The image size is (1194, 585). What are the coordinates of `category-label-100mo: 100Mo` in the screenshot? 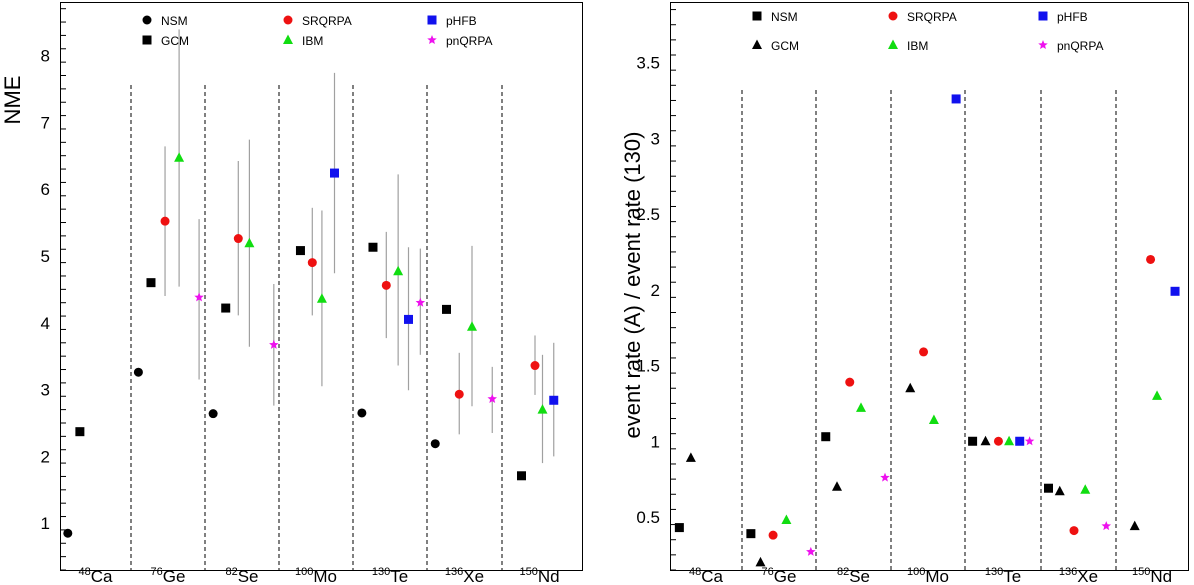 It's located at (928, 575).